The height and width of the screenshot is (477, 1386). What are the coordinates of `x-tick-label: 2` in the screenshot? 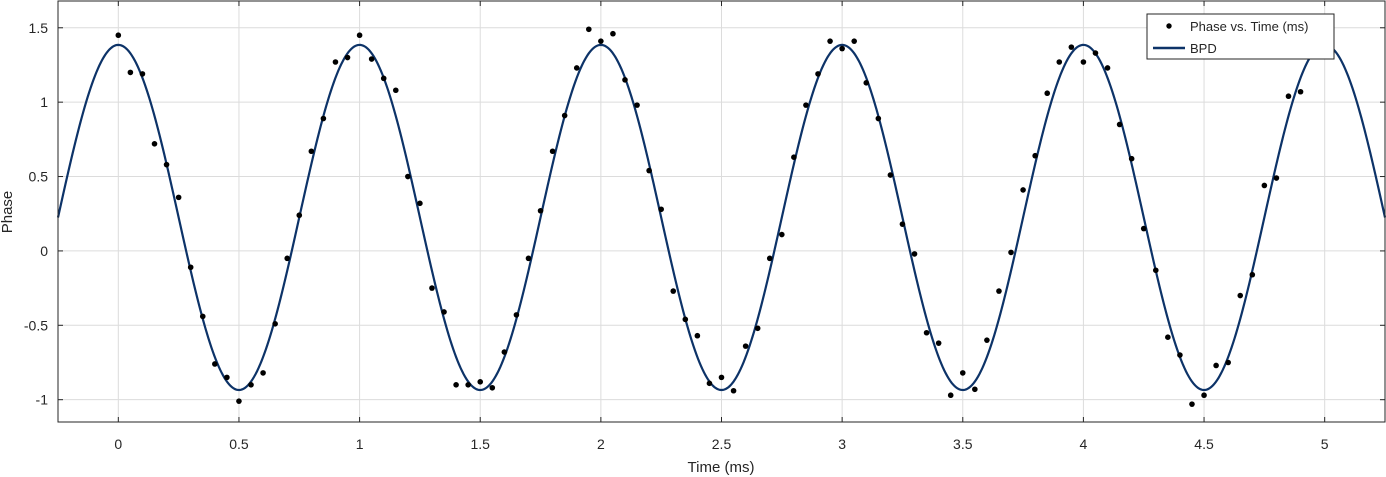 It's located at (601, 444).